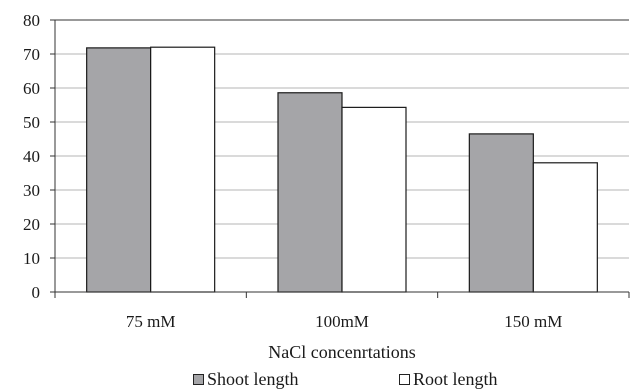  I want to click on legend: Shoot length Root length, so click(315, 379).